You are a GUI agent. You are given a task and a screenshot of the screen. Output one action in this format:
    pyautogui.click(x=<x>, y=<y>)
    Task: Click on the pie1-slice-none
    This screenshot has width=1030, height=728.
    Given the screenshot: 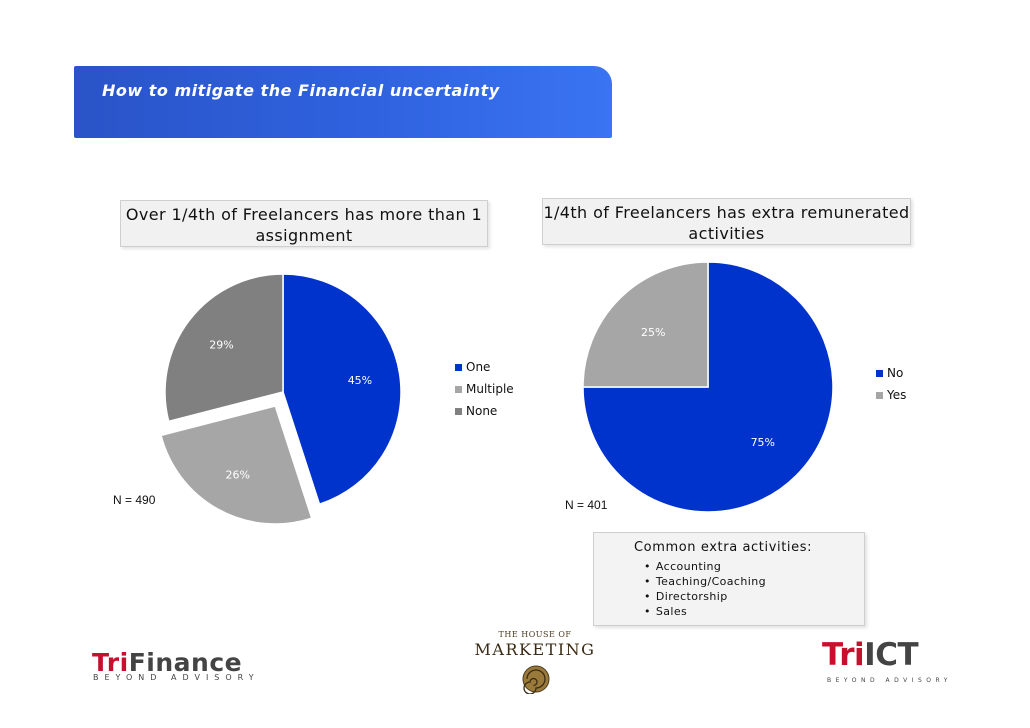 What is the action you would take?
    pyautogui.click(x=224, y=348)
    